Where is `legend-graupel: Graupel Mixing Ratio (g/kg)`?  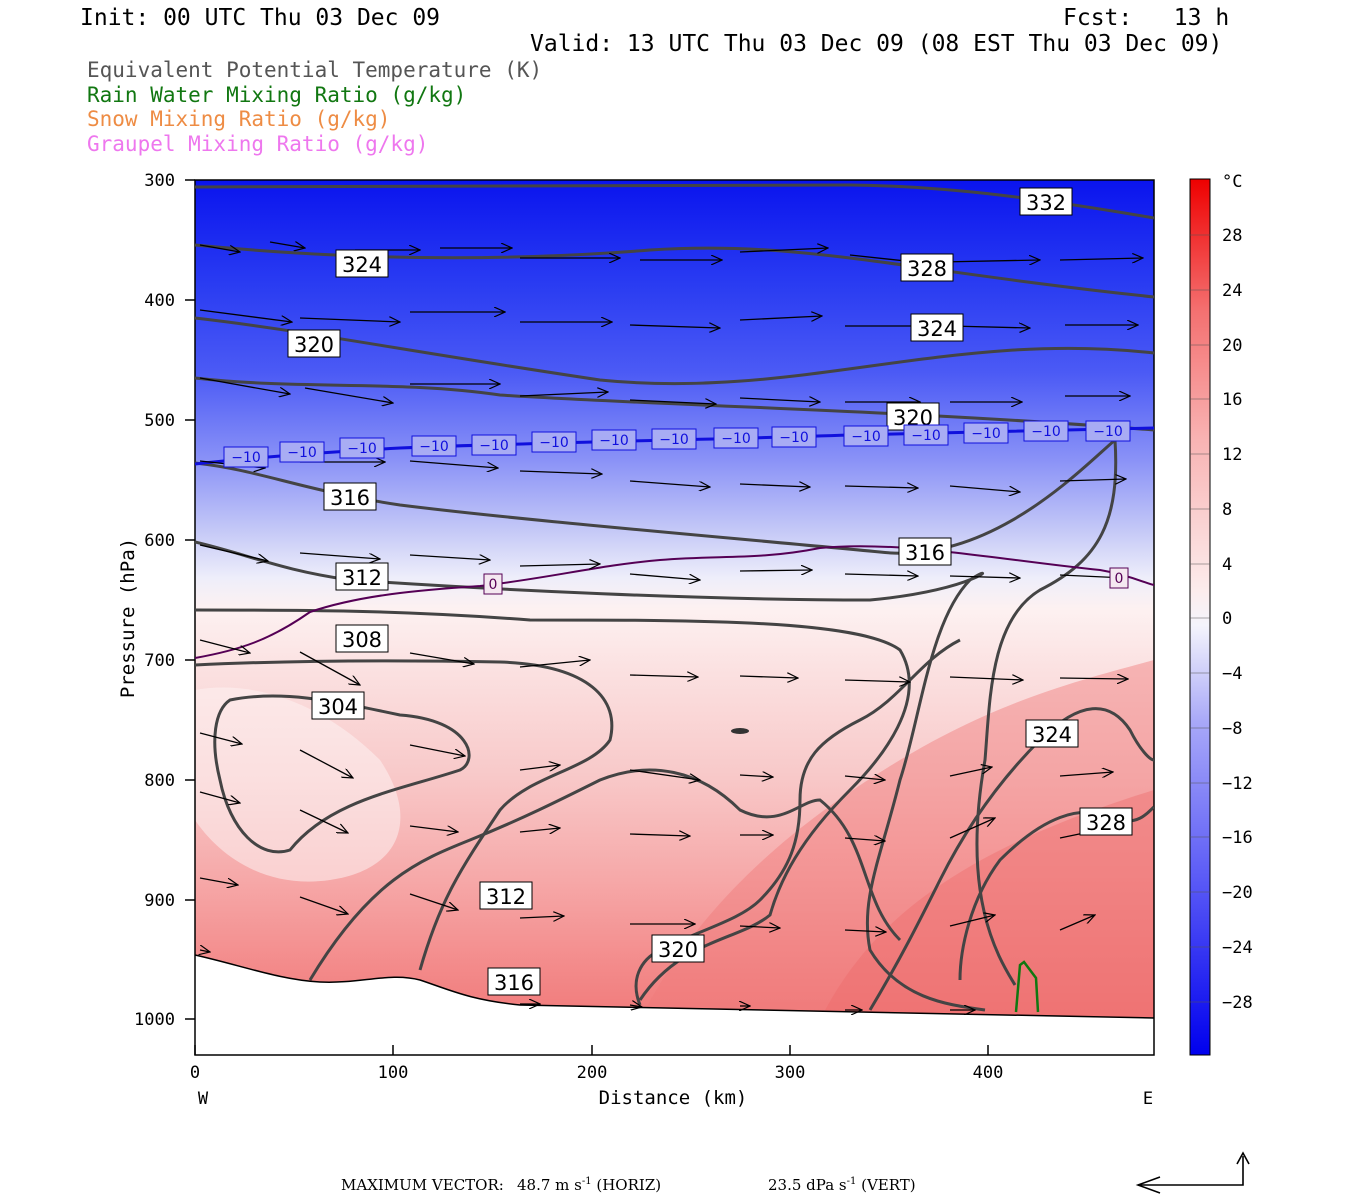
legend-graupel: Graupel Mixing Ratio (g/kg) is located at coordinates (258, 144).